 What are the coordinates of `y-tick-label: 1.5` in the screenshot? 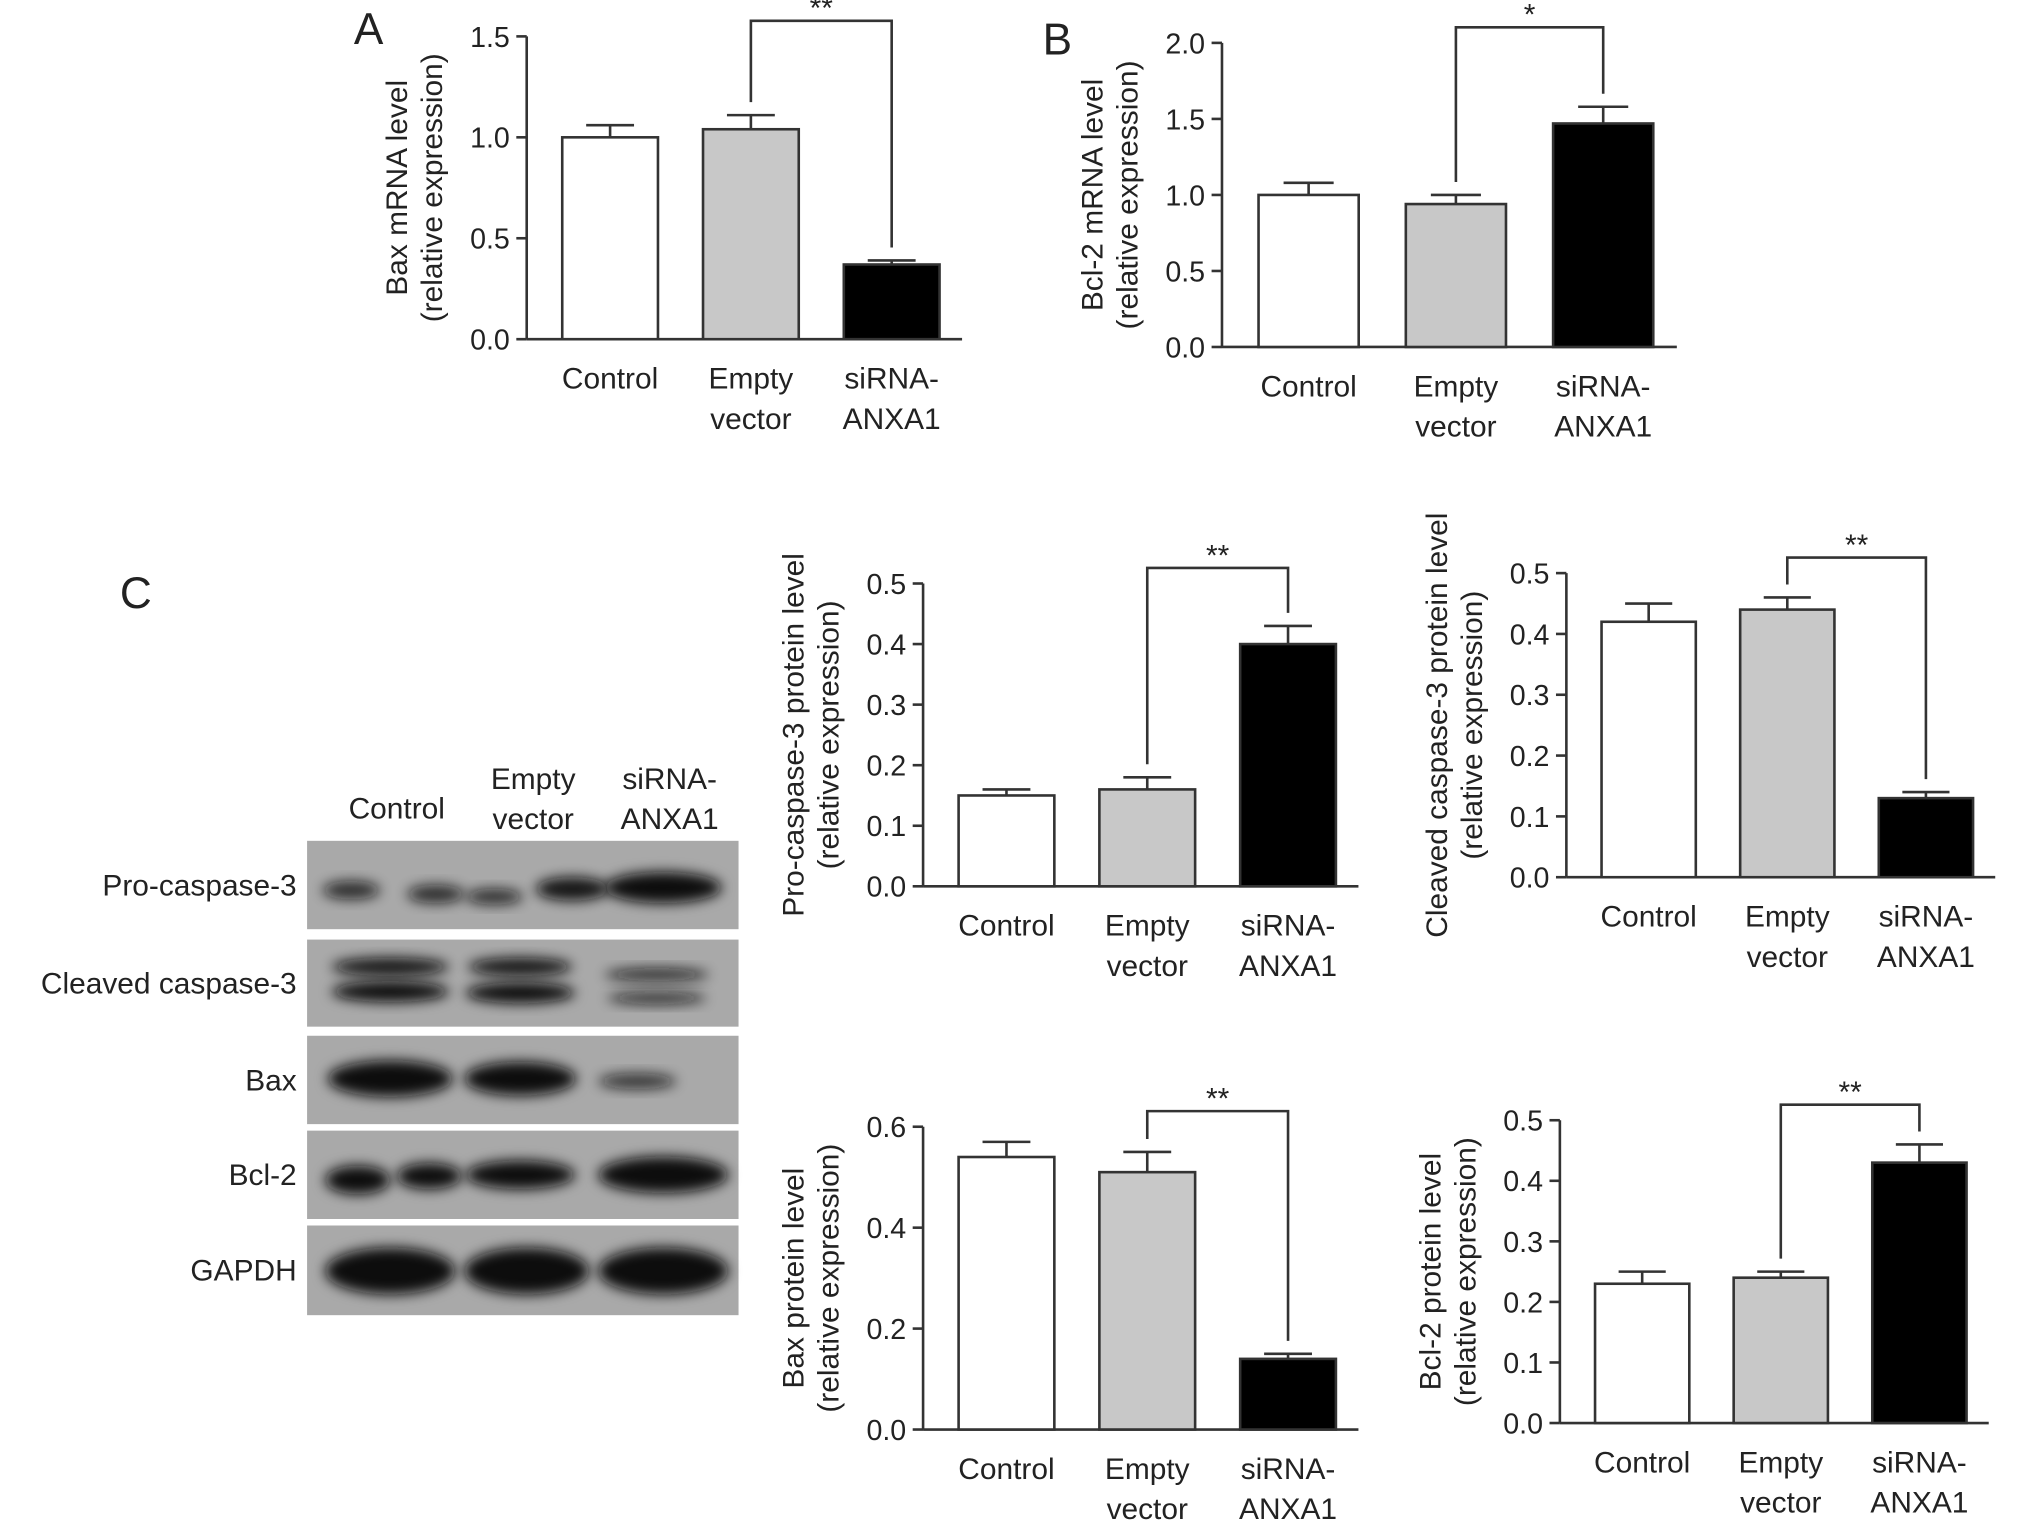 It's located at (1185, 120).